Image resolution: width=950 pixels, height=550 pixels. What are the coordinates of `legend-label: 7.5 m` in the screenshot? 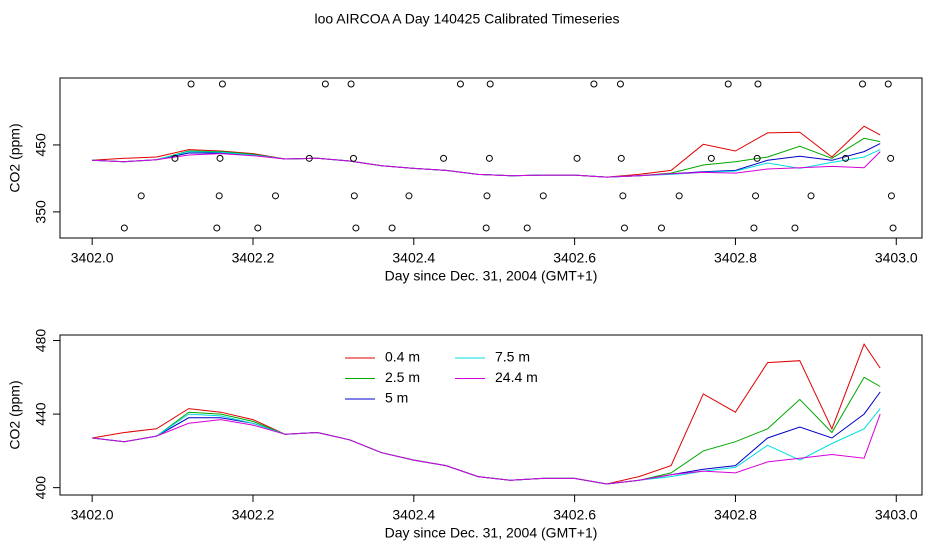 It's located at (512, 357).